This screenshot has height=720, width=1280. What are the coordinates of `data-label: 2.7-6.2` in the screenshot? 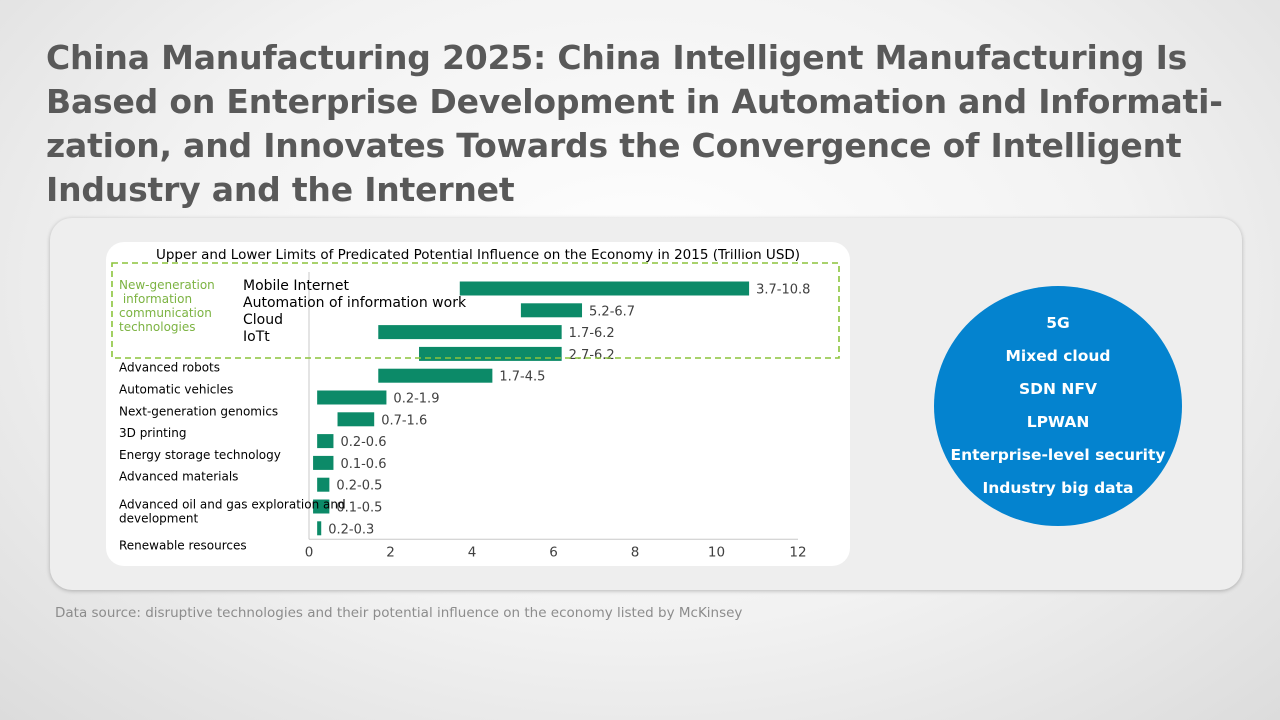 It's located at (592, 355).